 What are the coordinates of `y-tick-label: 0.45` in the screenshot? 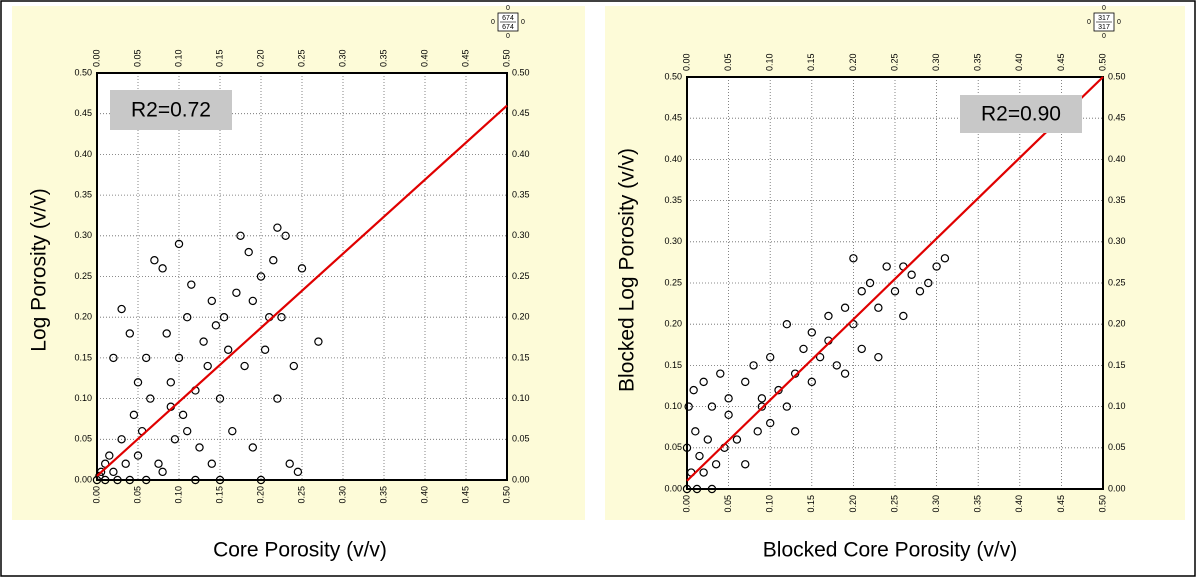 It's located at (673, 118).